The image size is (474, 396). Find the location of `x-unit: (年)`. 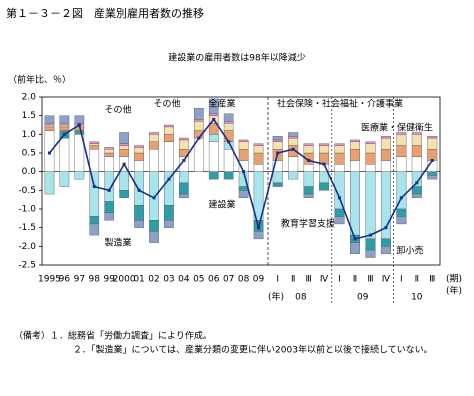

x-unit: (年) is located at coordinates (454, 291).